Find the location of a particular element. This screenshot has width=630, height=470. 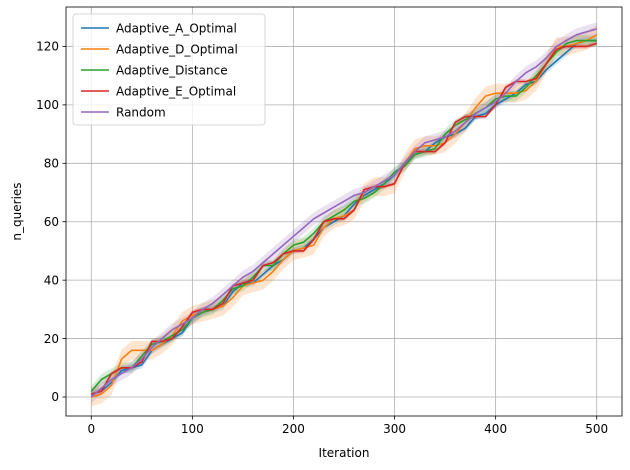

legend-box is located at coordinates (169, 69).